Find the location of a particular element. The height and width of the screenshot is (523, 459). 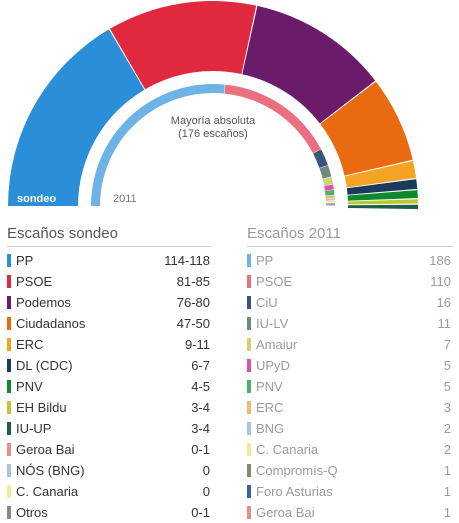

seat-count: 47-50 is located at coordinates (193, 323).